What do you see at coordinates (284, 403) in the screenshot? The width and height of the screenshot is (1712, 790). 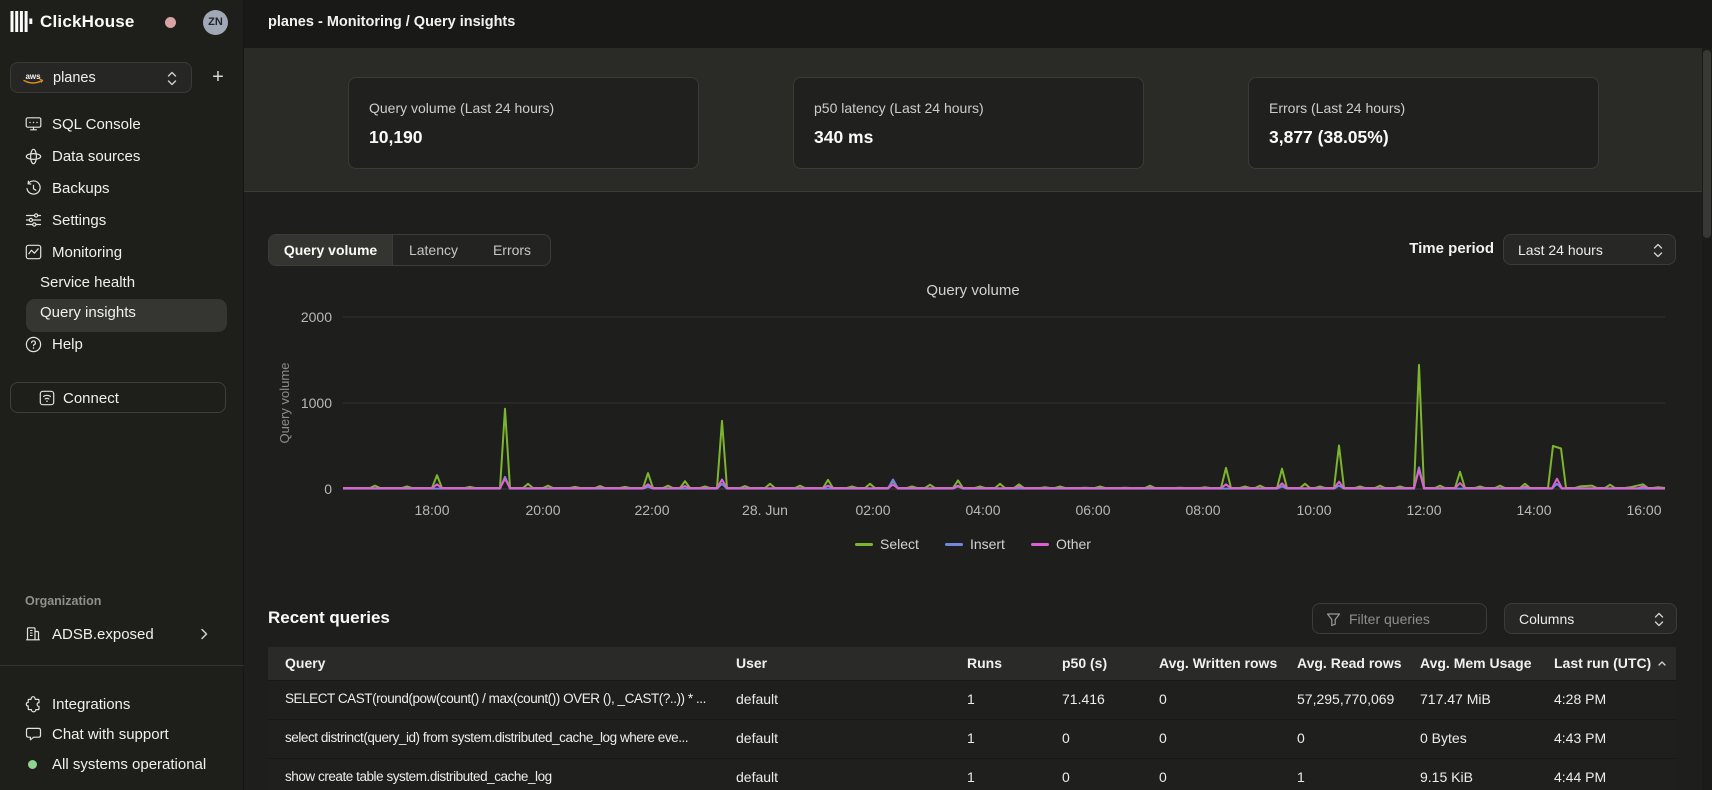 I see `svg-text: Query volume` at bounding box center [284, 403].